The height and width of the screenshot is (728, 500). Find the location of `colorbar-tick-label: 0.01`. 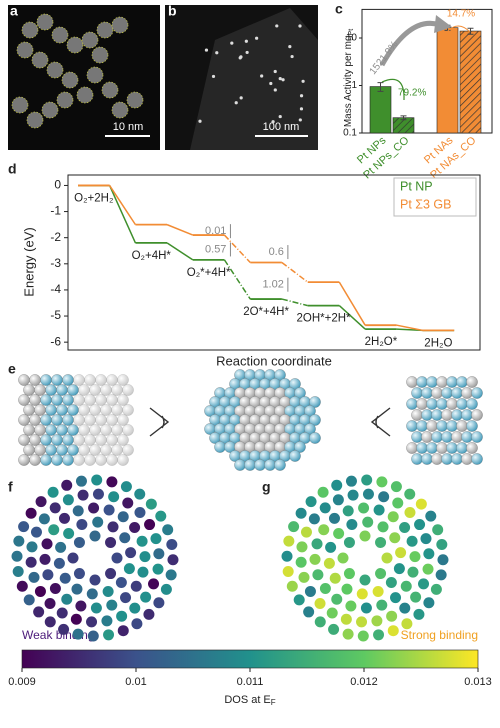

colorbar-tick-label: 0.01 is located at coordinates (135, 682).